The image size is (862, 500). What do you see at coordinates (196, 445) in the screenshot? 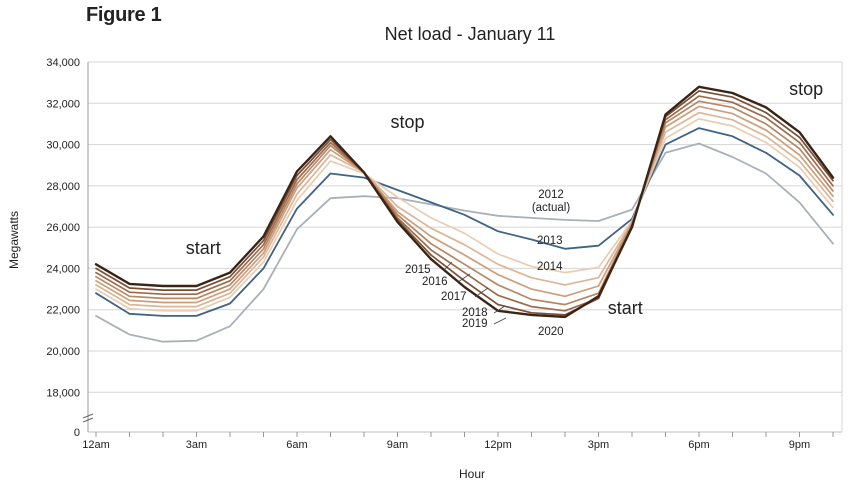
I see `x-tick-label: 3am` at bounding box center [196, 445].